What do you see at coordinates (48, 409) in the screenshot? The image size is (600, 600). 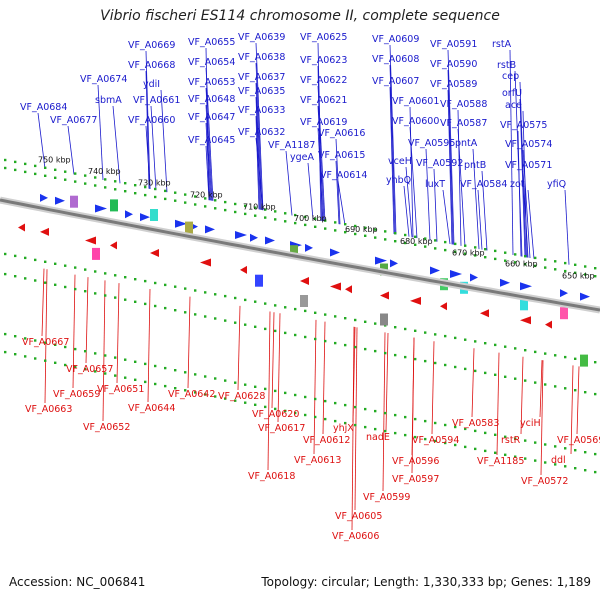 I see `bottom-gene-label: VF_A0663` at bounding box center [48, 409].